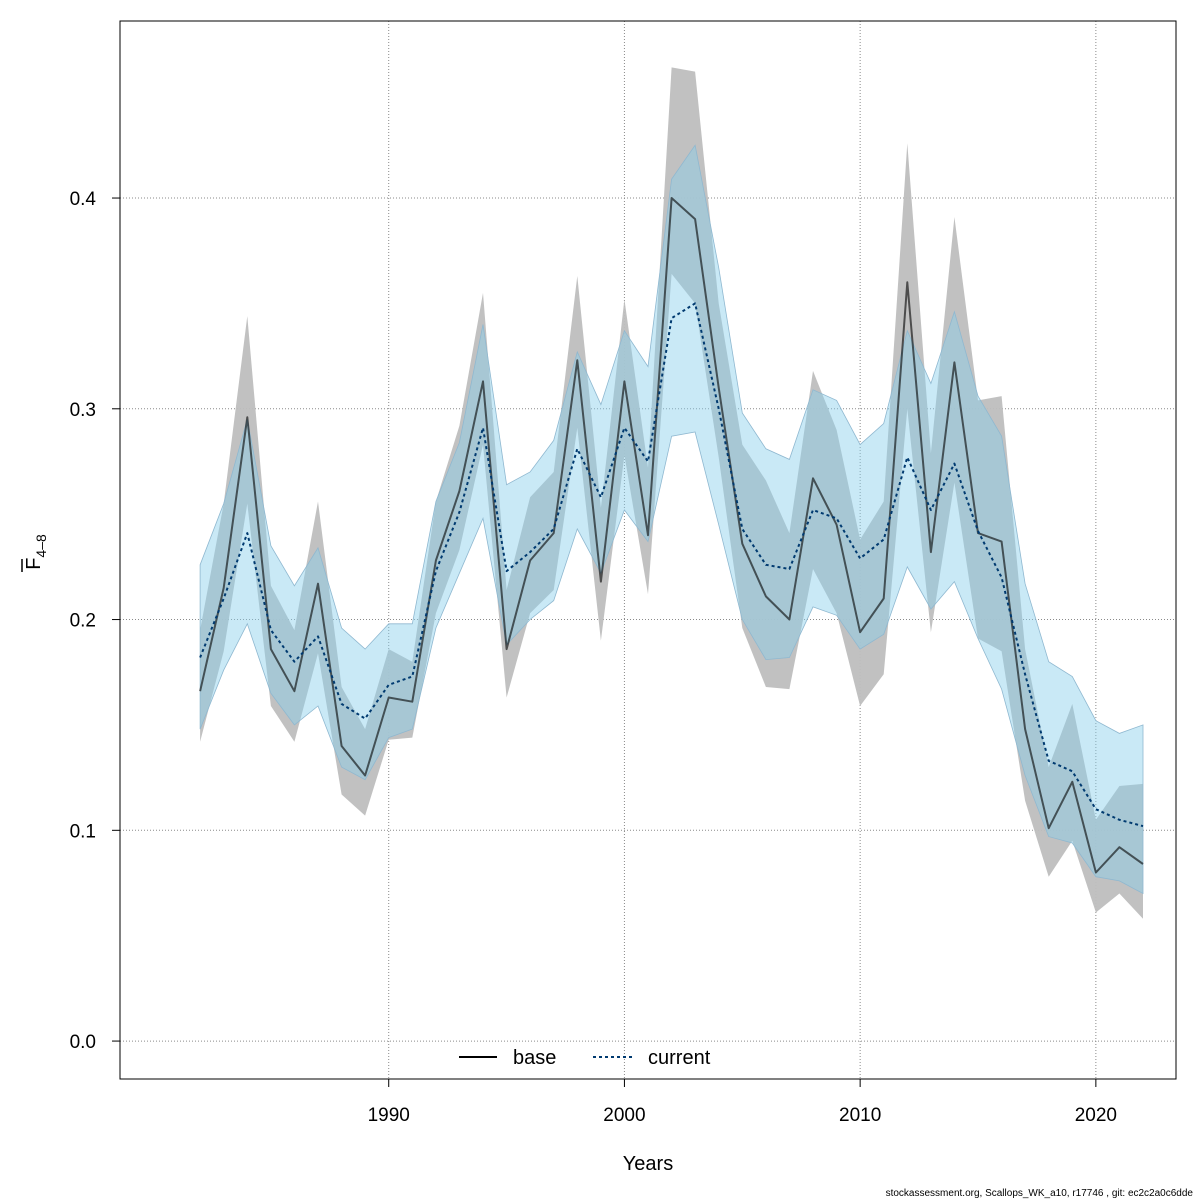  What do you see at coordinates (83, 621) in the screenshot?
I see `y-tick-label-2: 0.2` at bounding box center [83, 621].